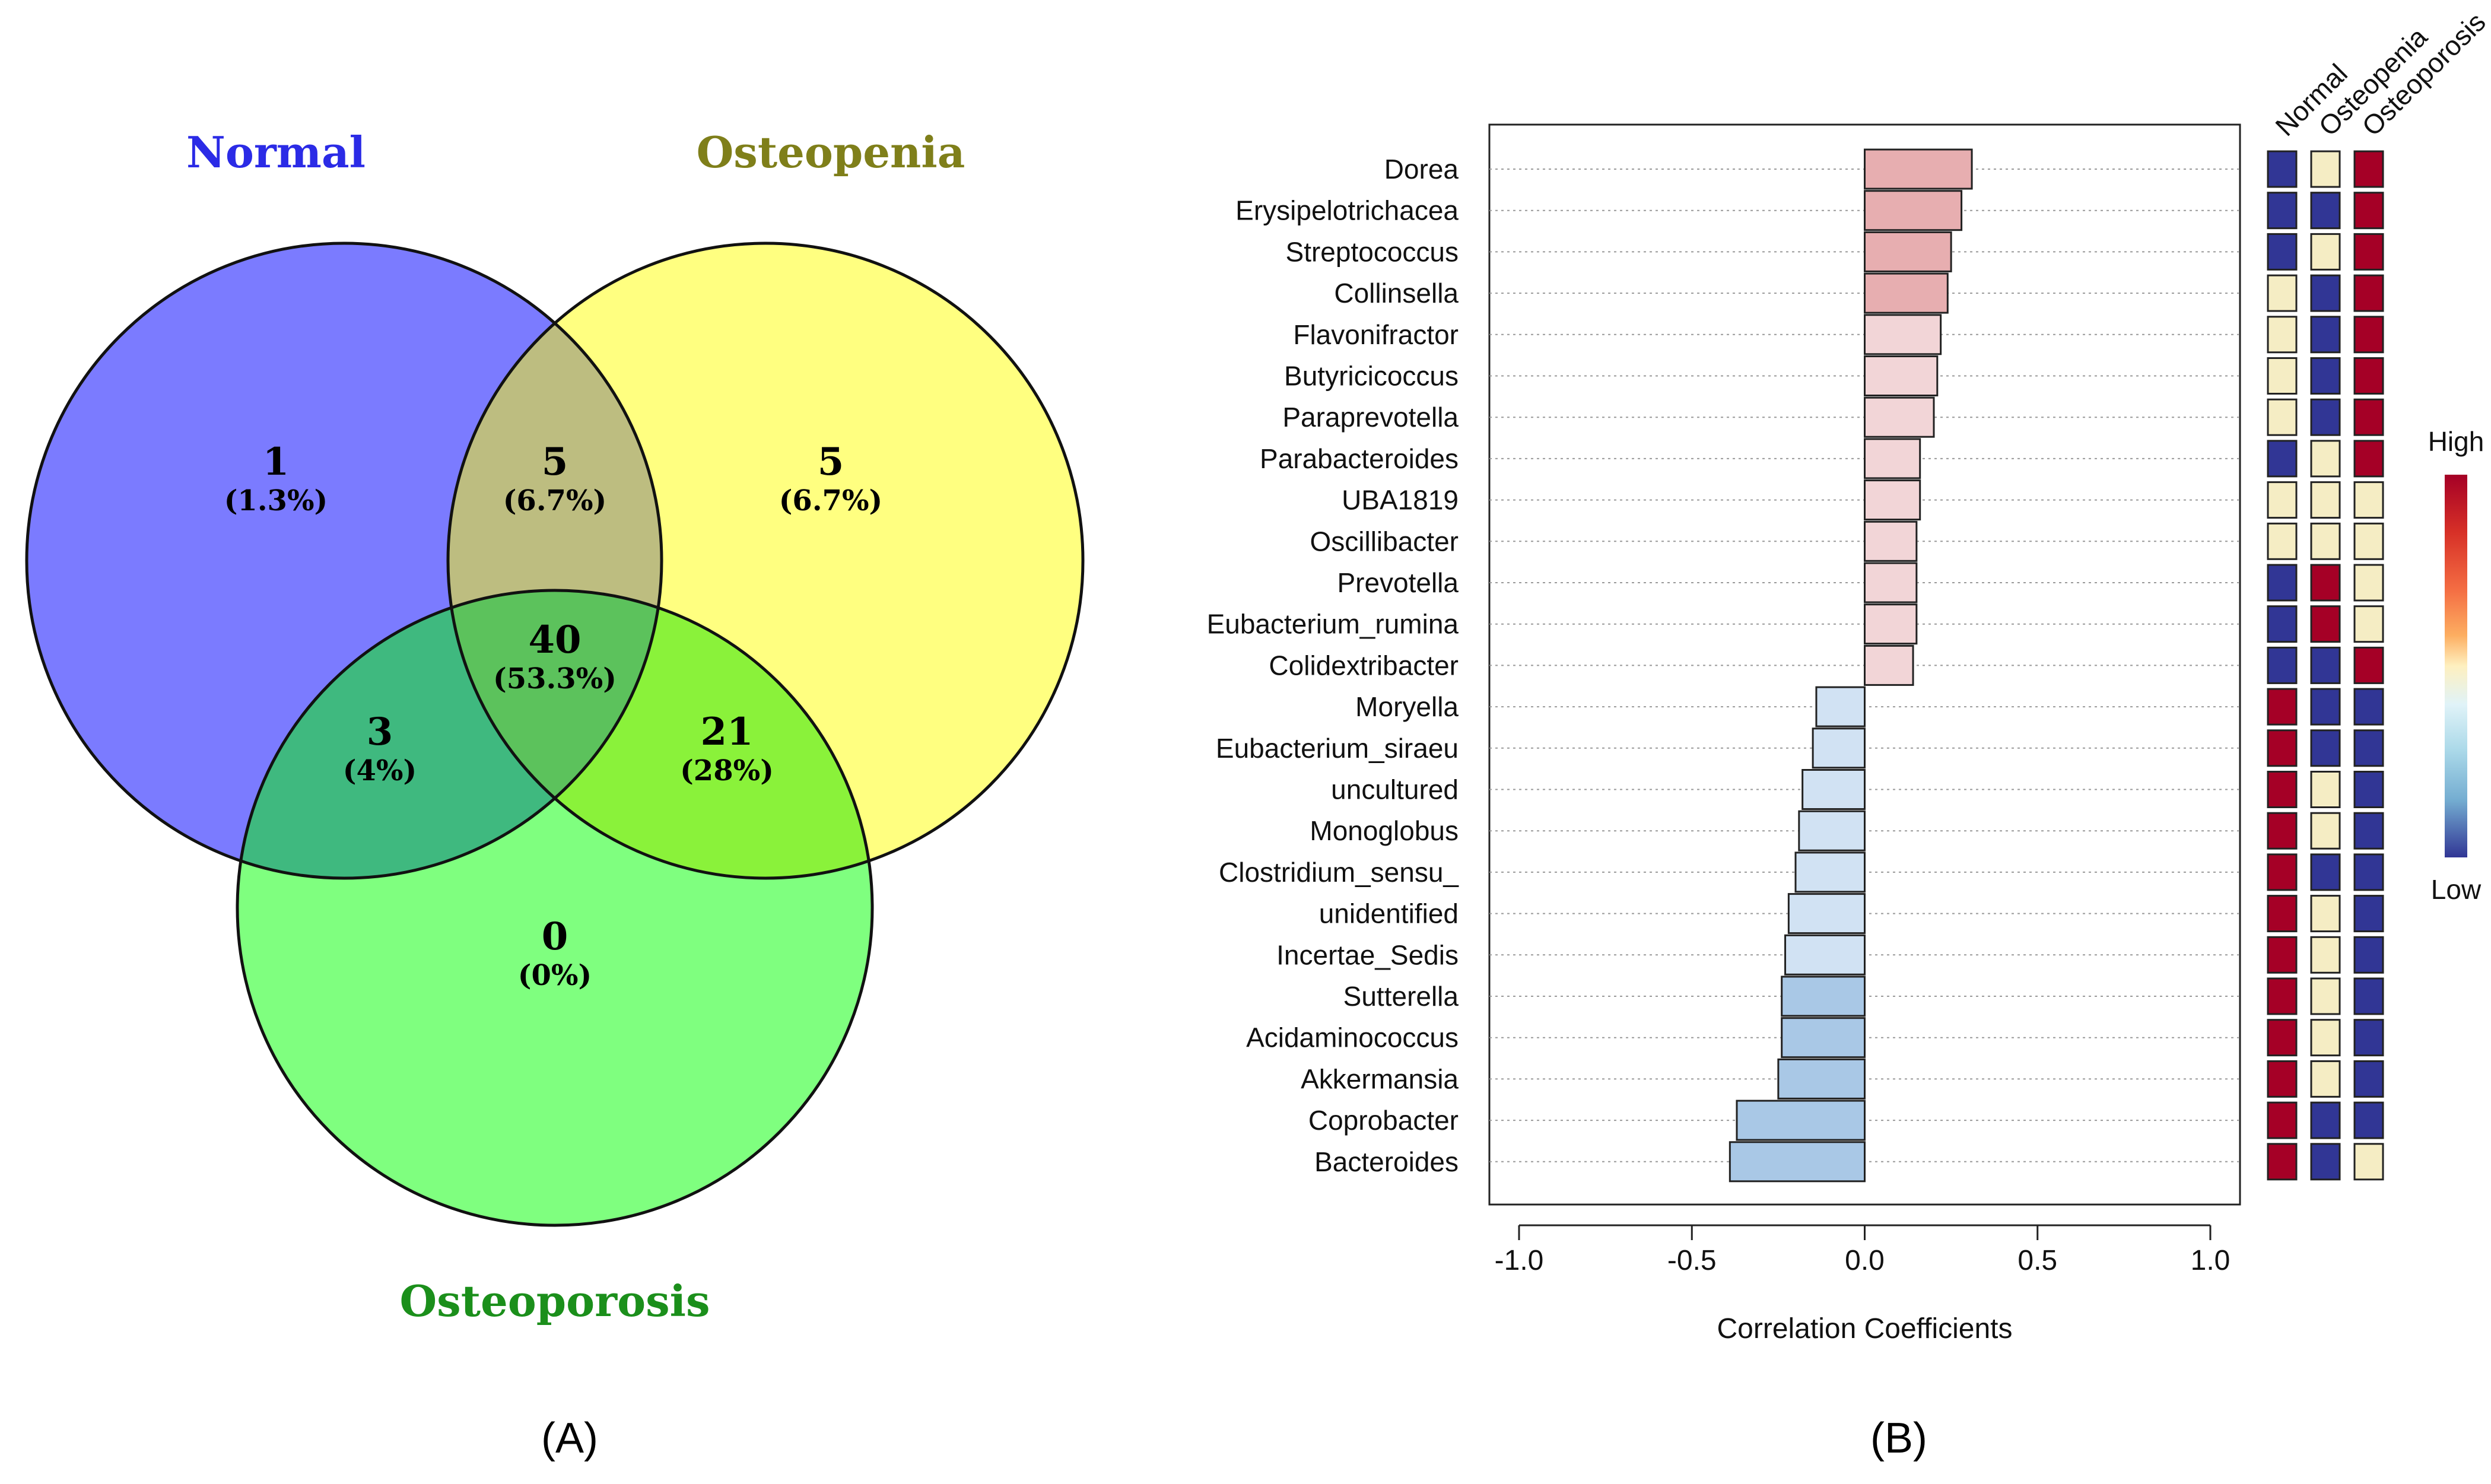  What do you see at coordinates (555, 462) in the screenshot?
I see `venn-count-normal-osteopenia: 5` at bounding box center [555, 462].